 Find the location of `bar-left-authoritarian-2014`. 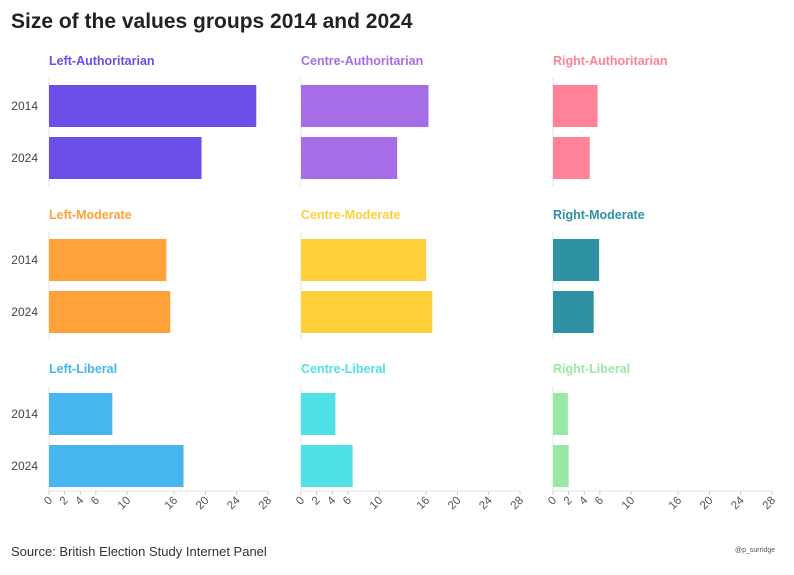

bar-left-authoritarian-2014 is located at coordinates (153, 106).